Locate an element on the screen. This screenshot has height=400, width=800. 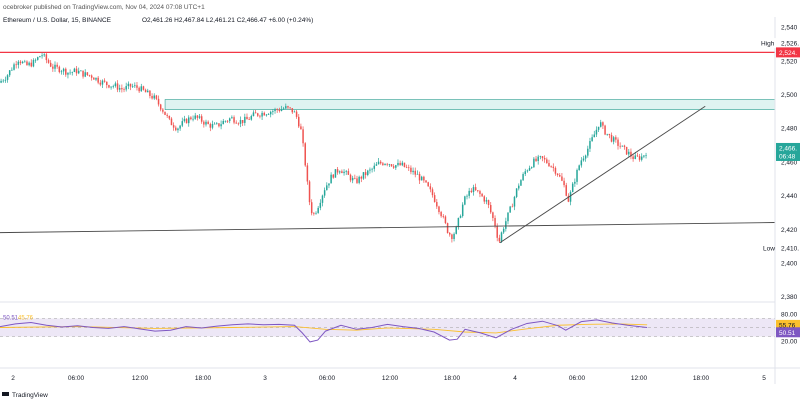
time-tick-label: 5 is located at coordinates (764, 378).